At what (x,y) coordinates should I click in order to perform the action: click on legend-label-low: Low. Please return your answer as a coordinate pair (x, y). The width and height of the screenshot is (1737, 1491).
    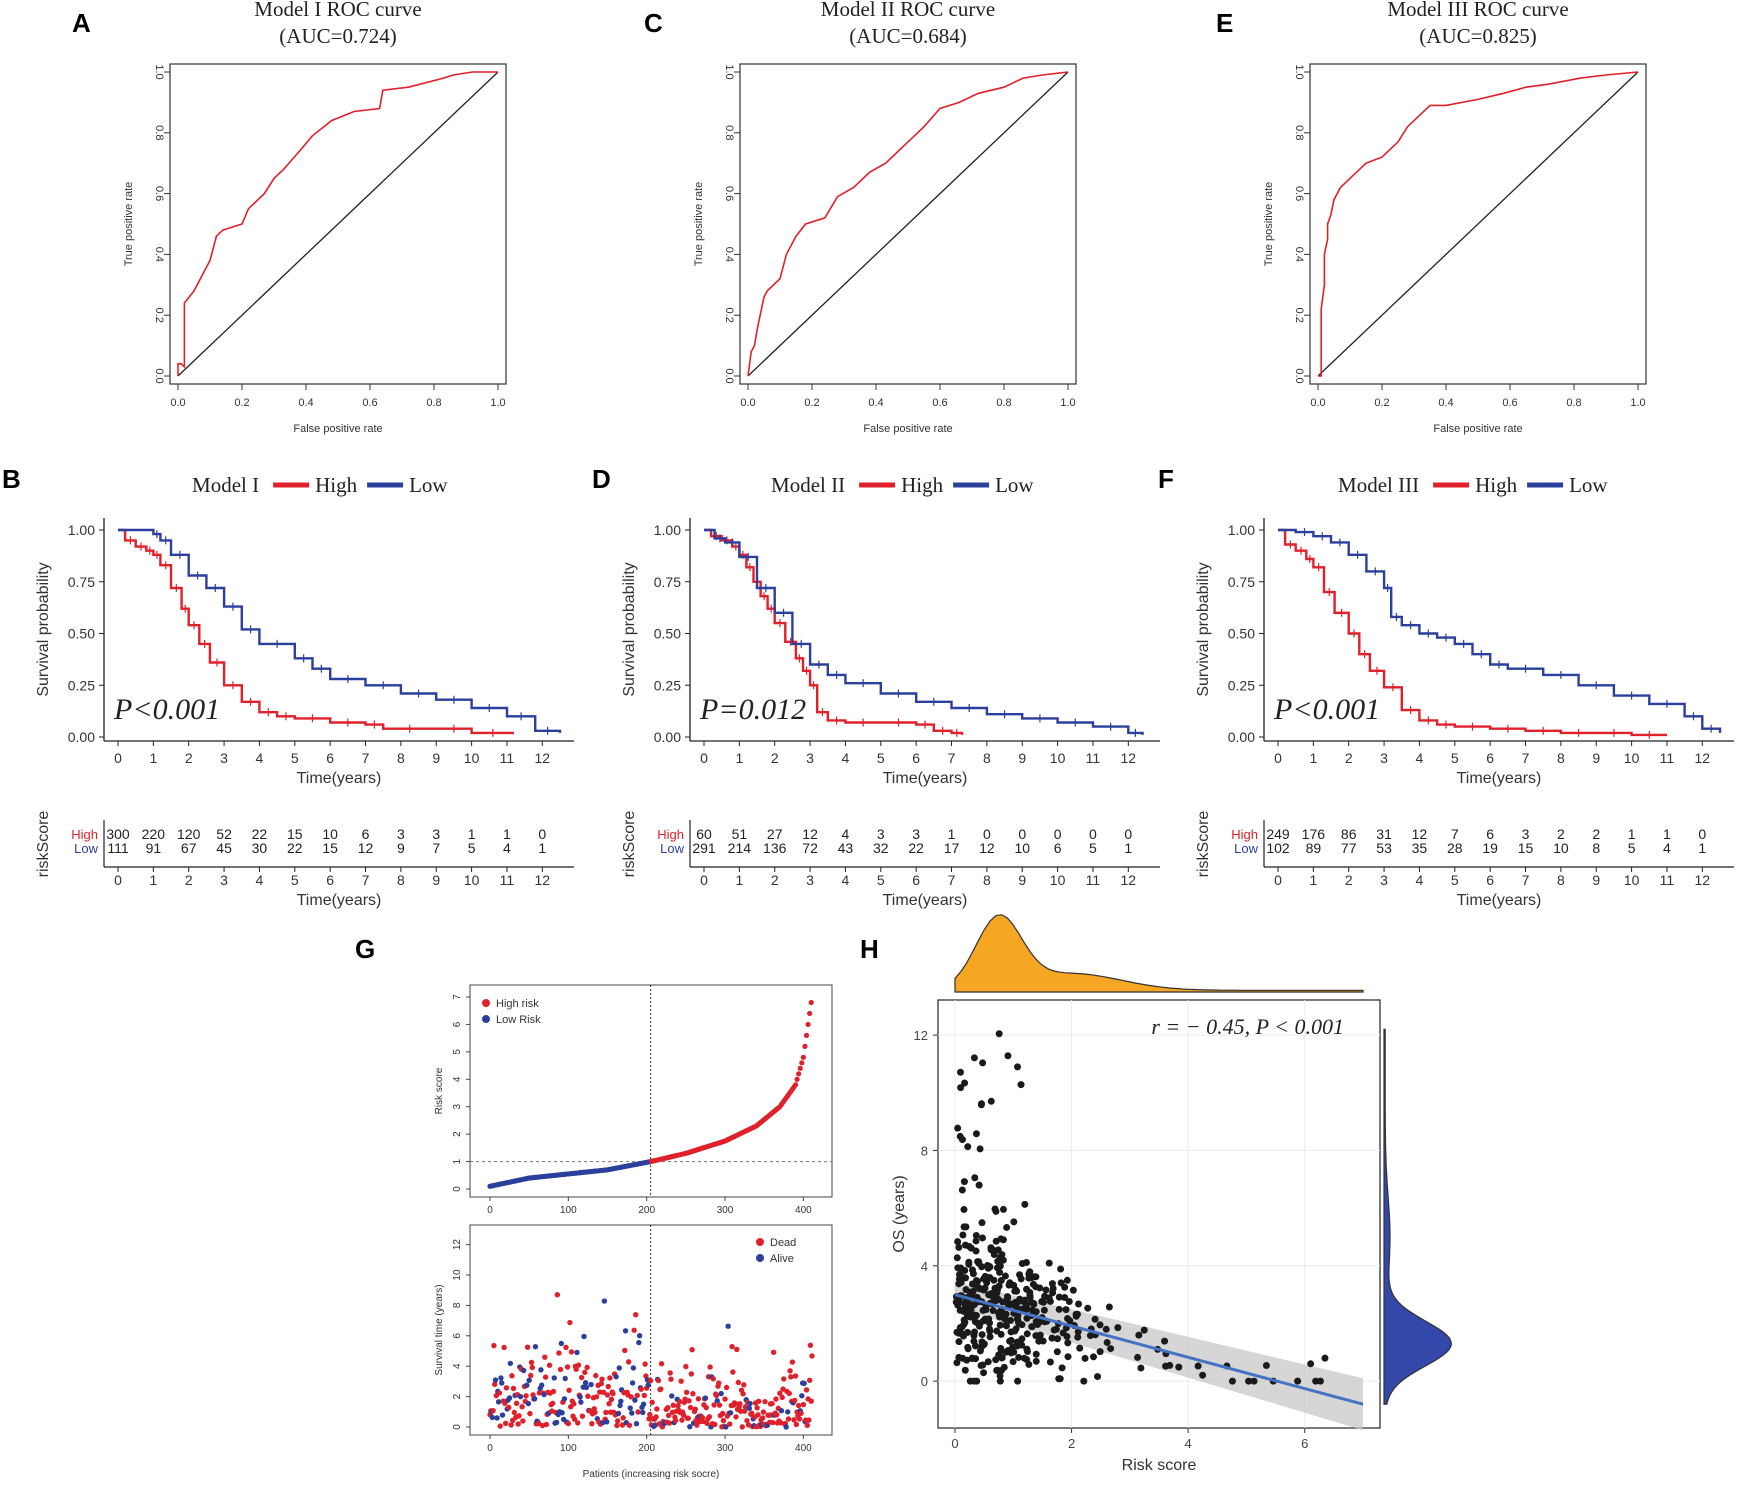
    Looking at the image, I should click on (428, 485).